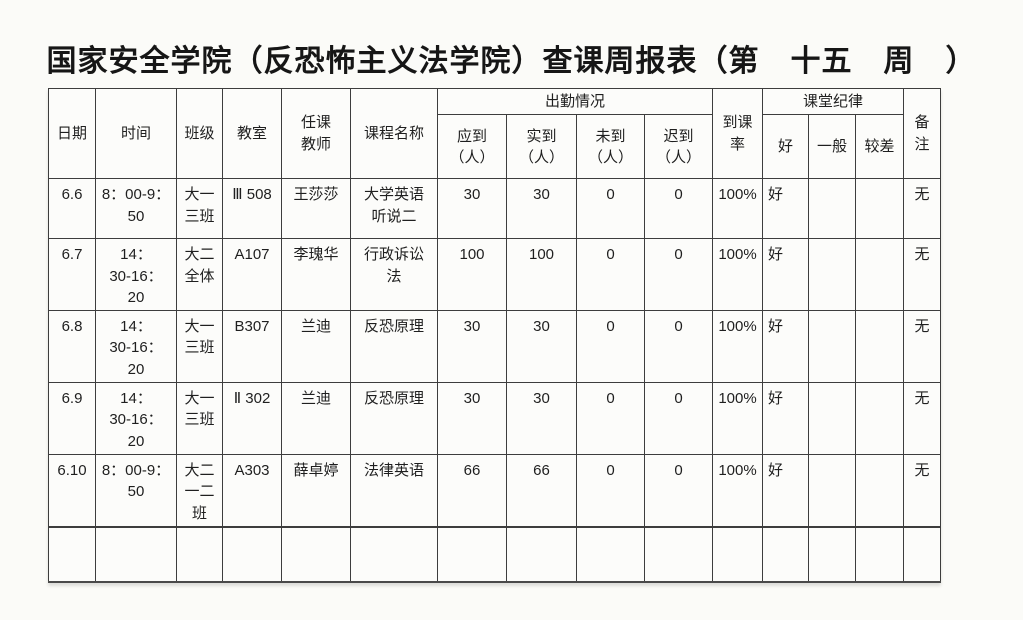 The image size is (1023, 620). I want to click on col-header-expected: 应到 （人）, so click(472, 147).